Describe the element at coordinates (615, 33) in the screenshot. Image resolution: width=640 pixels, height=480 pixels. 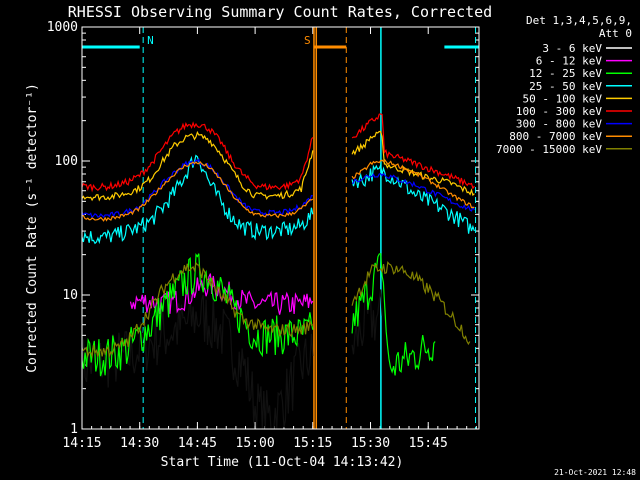
I see `legend-header-line-2: Att 0` at that location.